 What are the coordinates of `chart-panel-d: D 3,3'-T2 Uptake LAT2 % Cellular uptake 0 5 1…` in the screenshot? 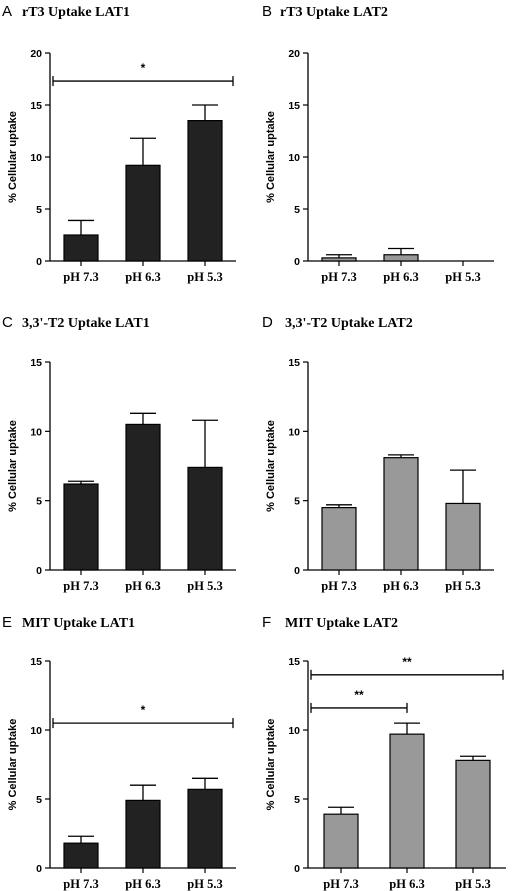 It's located at (378, 453).